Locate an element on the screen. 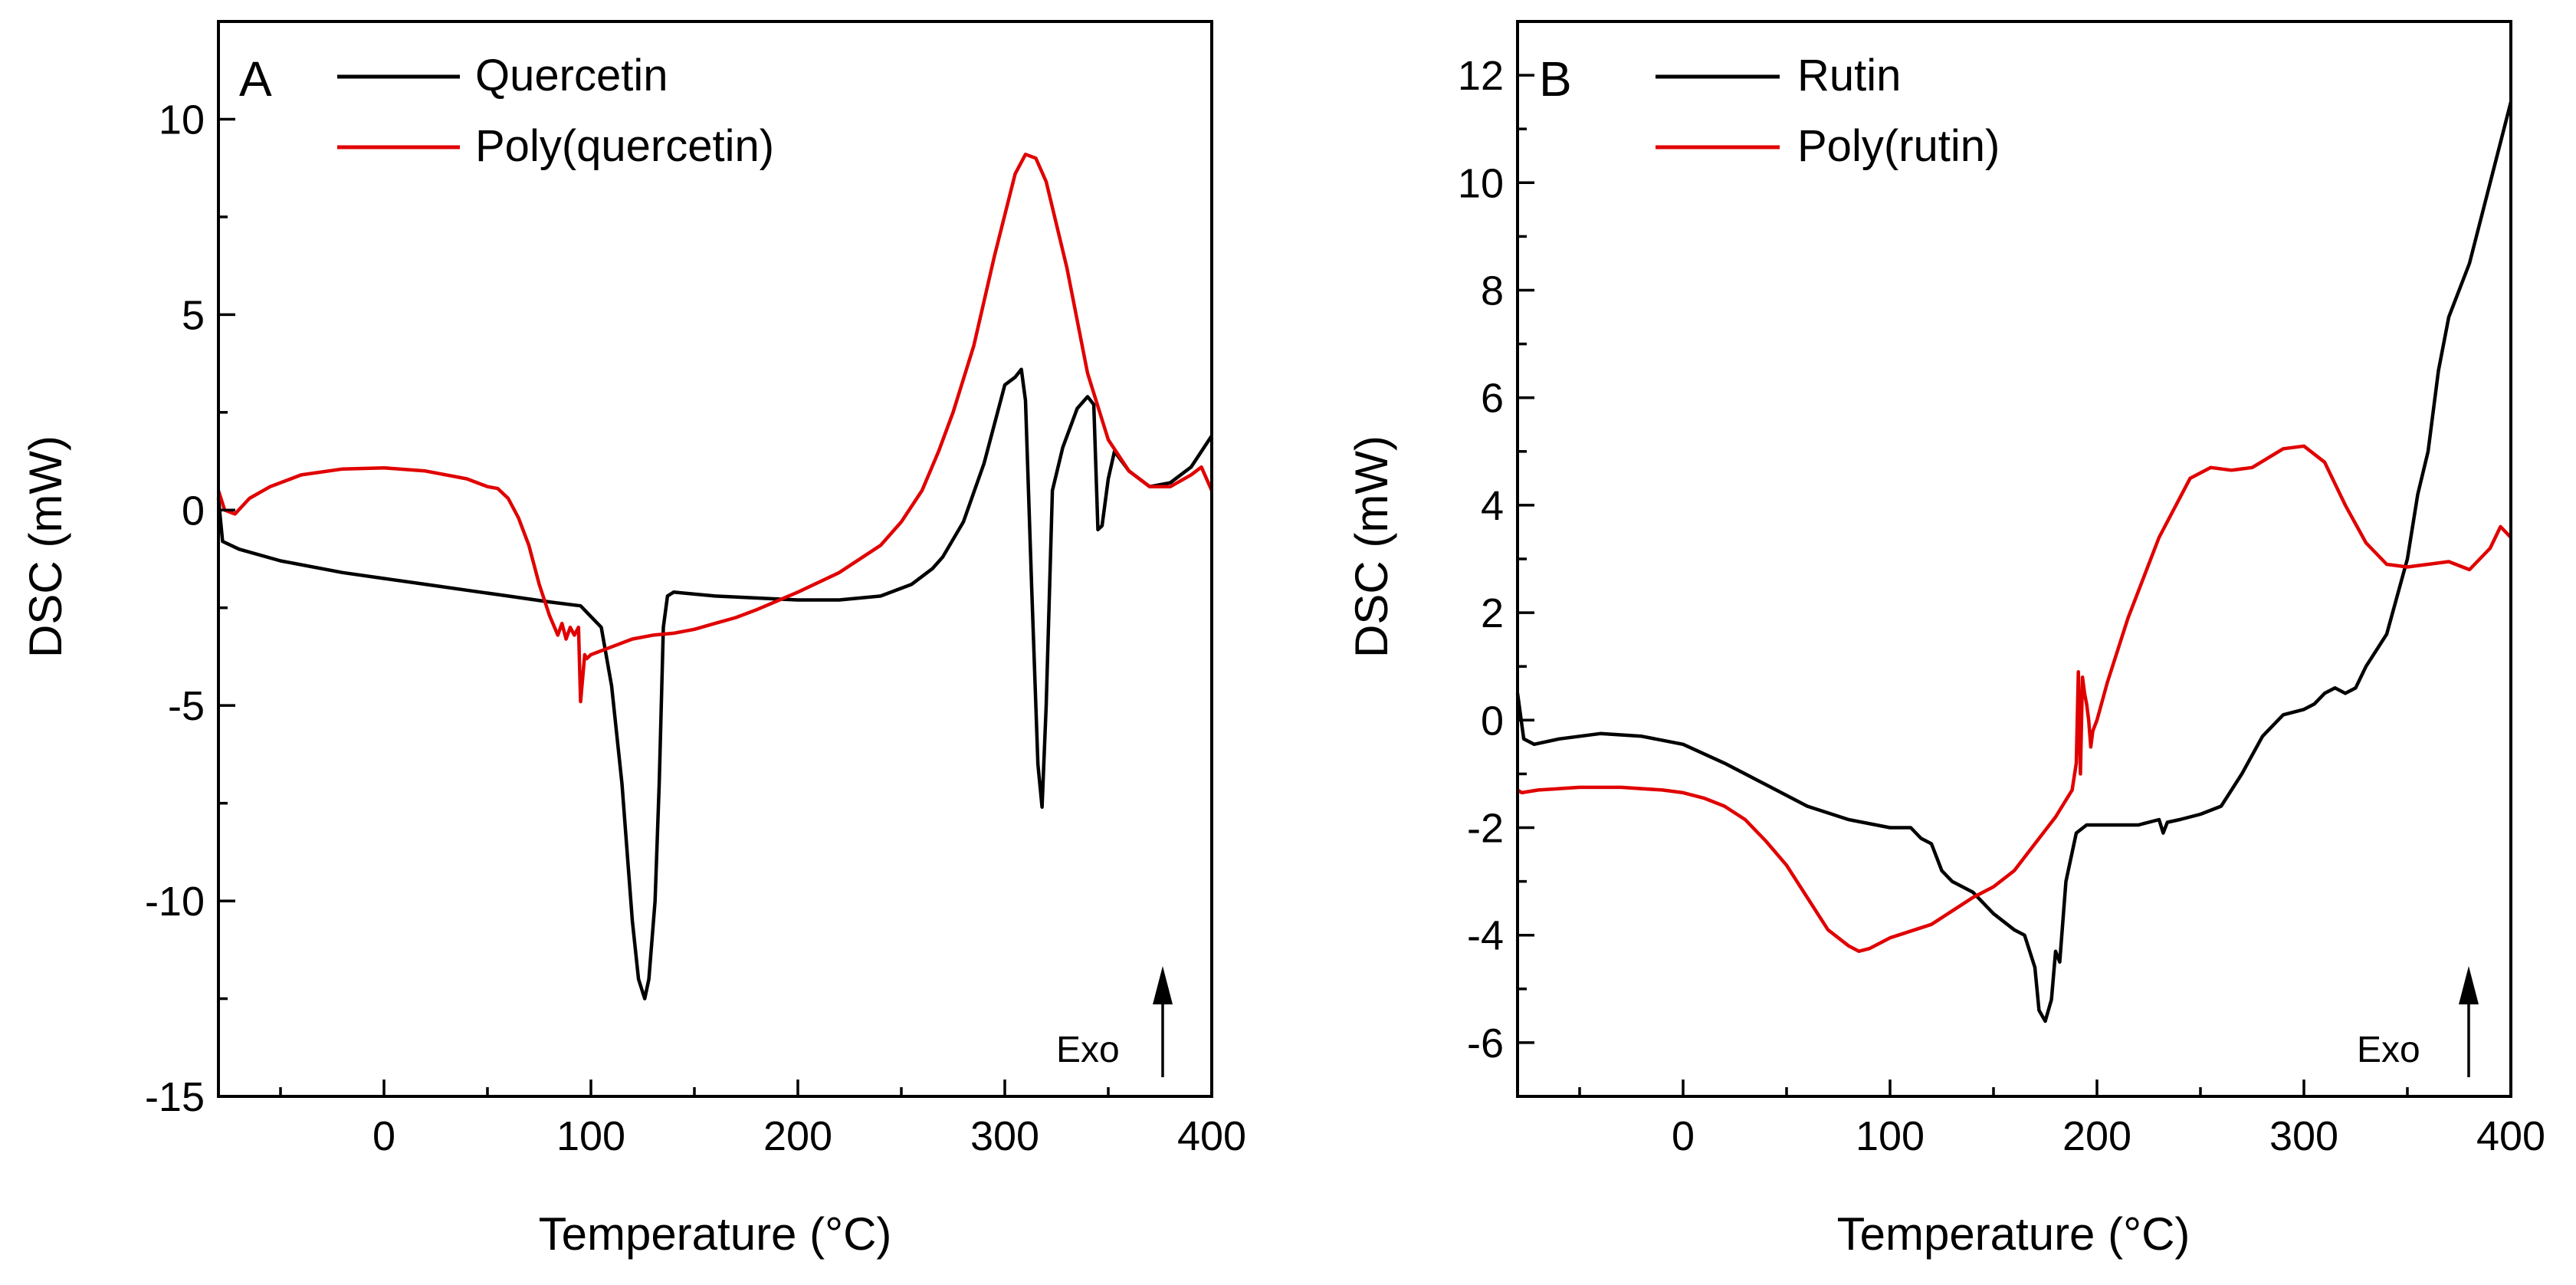  panel-a-legend-label-poly-quercetin: Poly(quercetin) is located at coordinates (624, 146).